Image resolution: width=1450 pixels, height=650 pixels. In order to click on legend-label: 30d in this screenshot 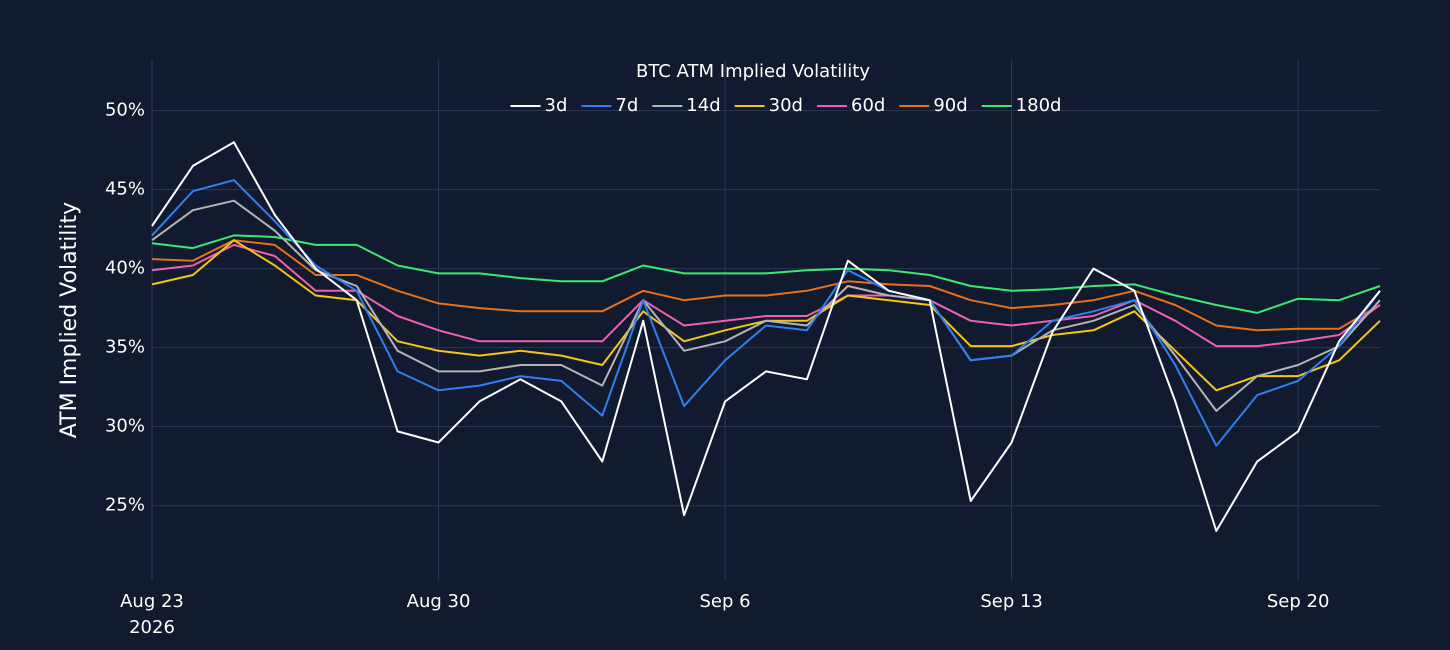, I will do `click(786, 105)`.